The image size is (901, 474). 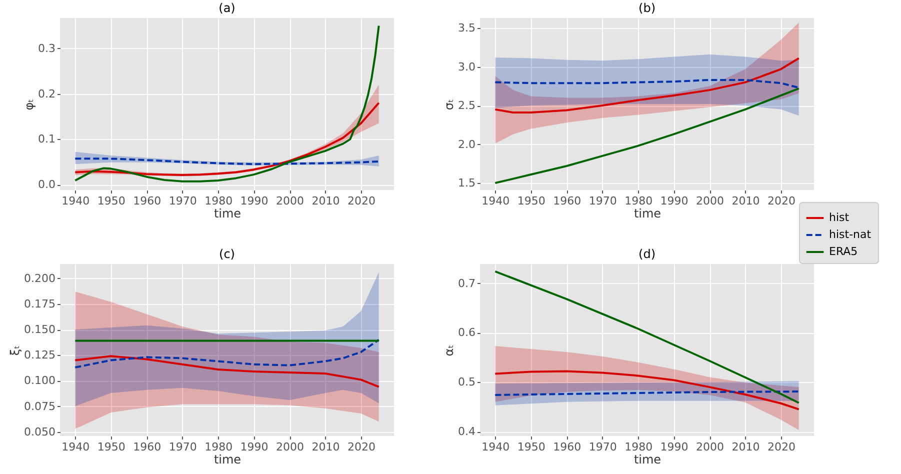 I want to click on y-axis-title: ξₜ, so click(x=15, y=350).